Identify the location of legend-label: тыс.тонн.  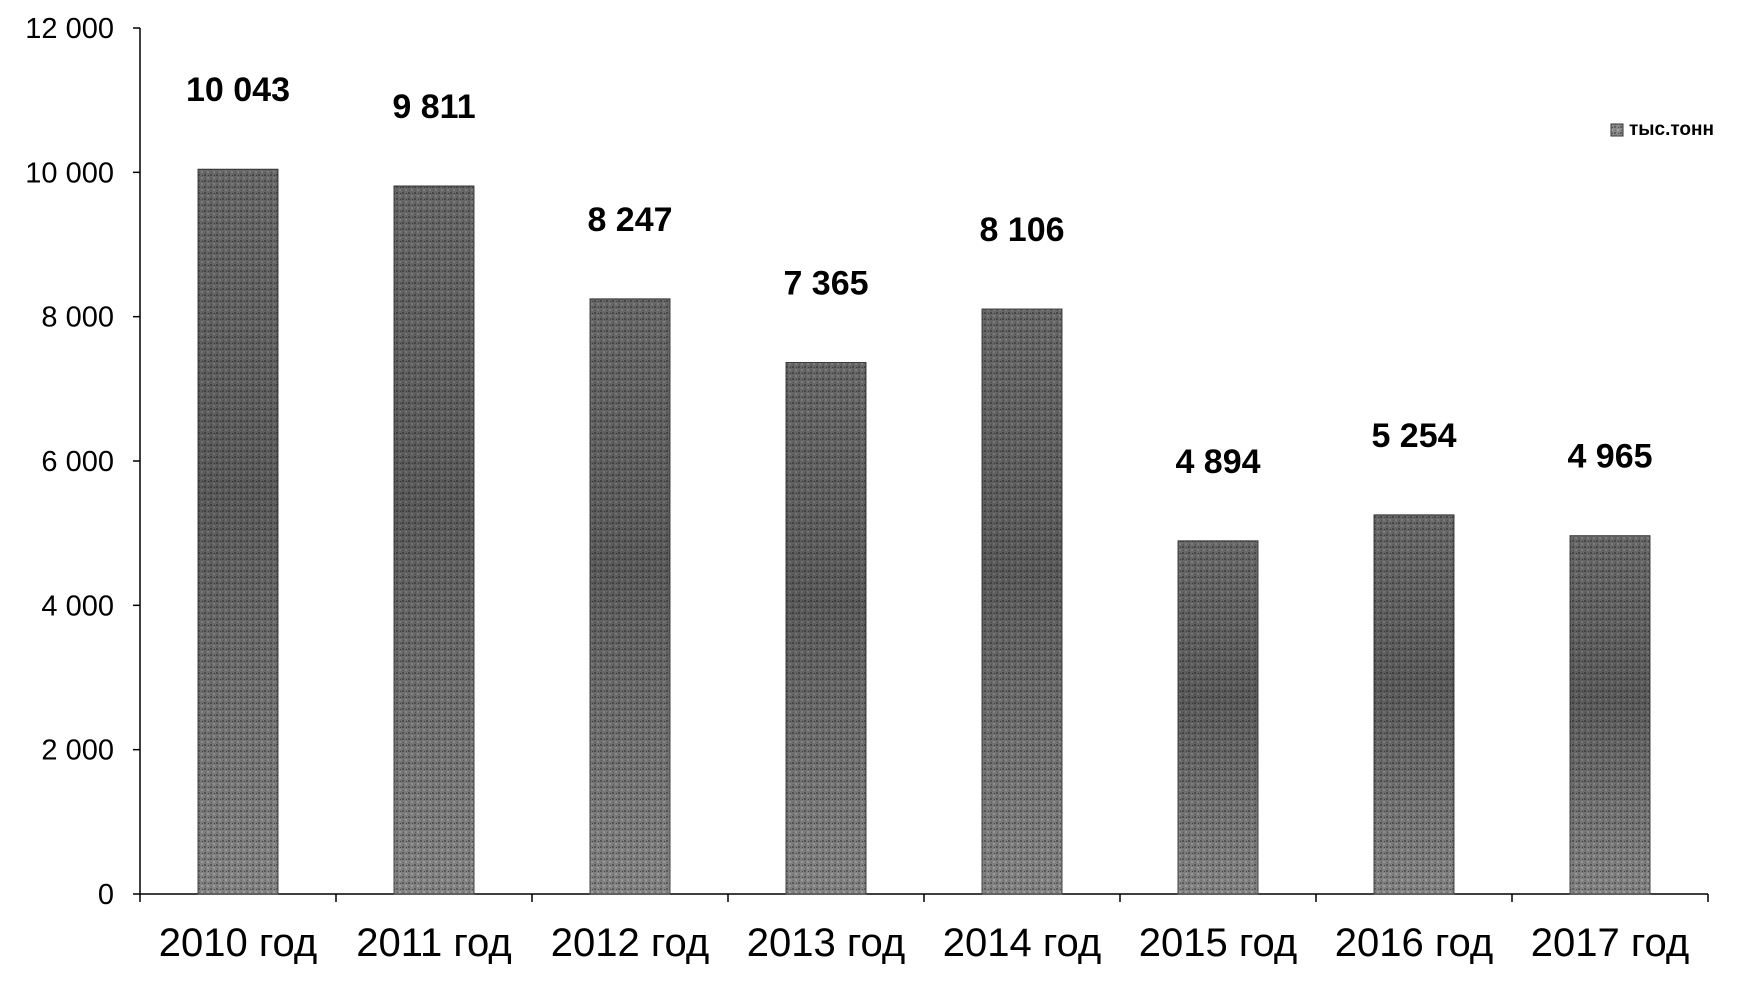
(1671, 129).